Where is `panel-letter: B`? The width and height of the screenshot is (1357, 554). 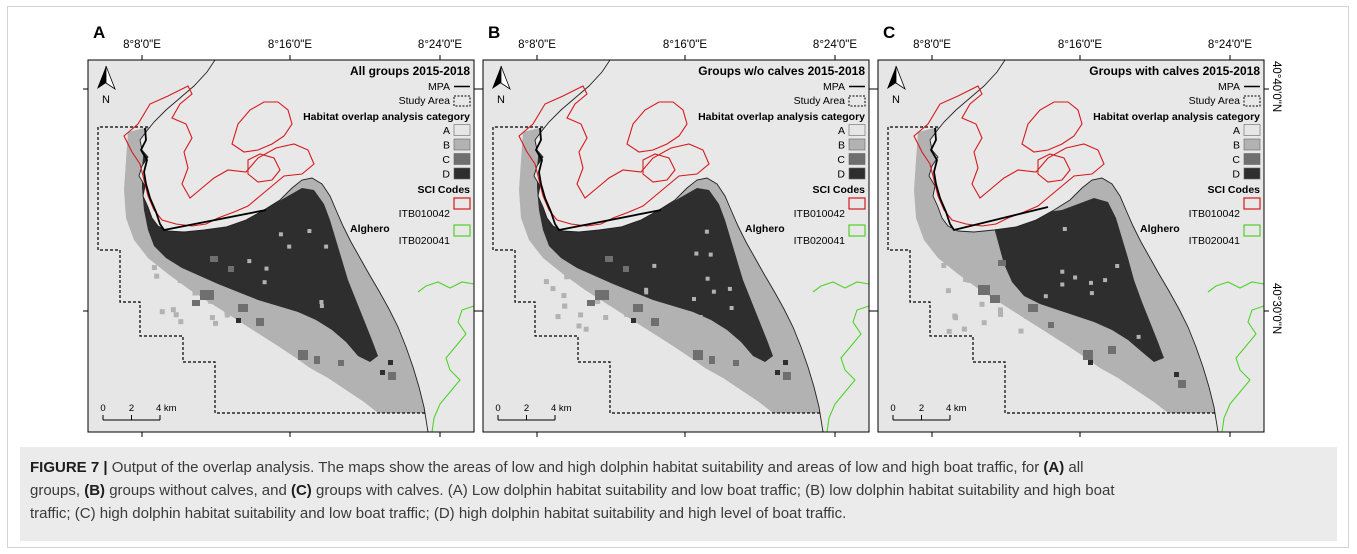
panel-letter: B is located at coordinates (494, 32).